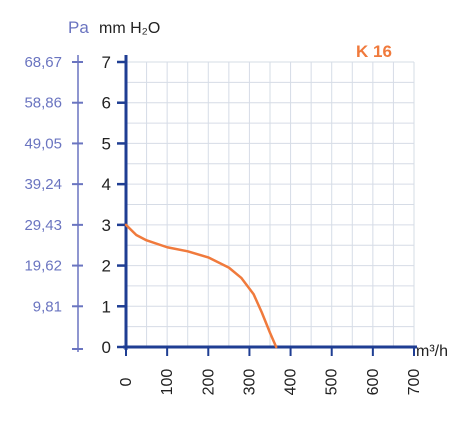  I want to click on mm-tick-label: 1, so click(106, 306).